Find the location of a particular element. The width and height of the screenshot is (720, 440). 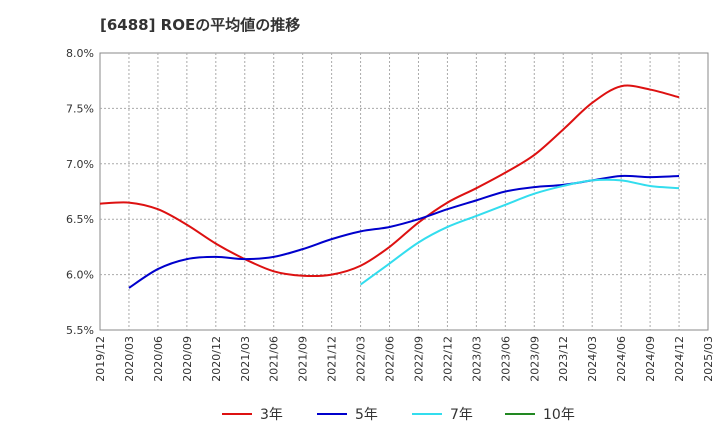

legend-label: 10年 is located at coordinates (559, 415).